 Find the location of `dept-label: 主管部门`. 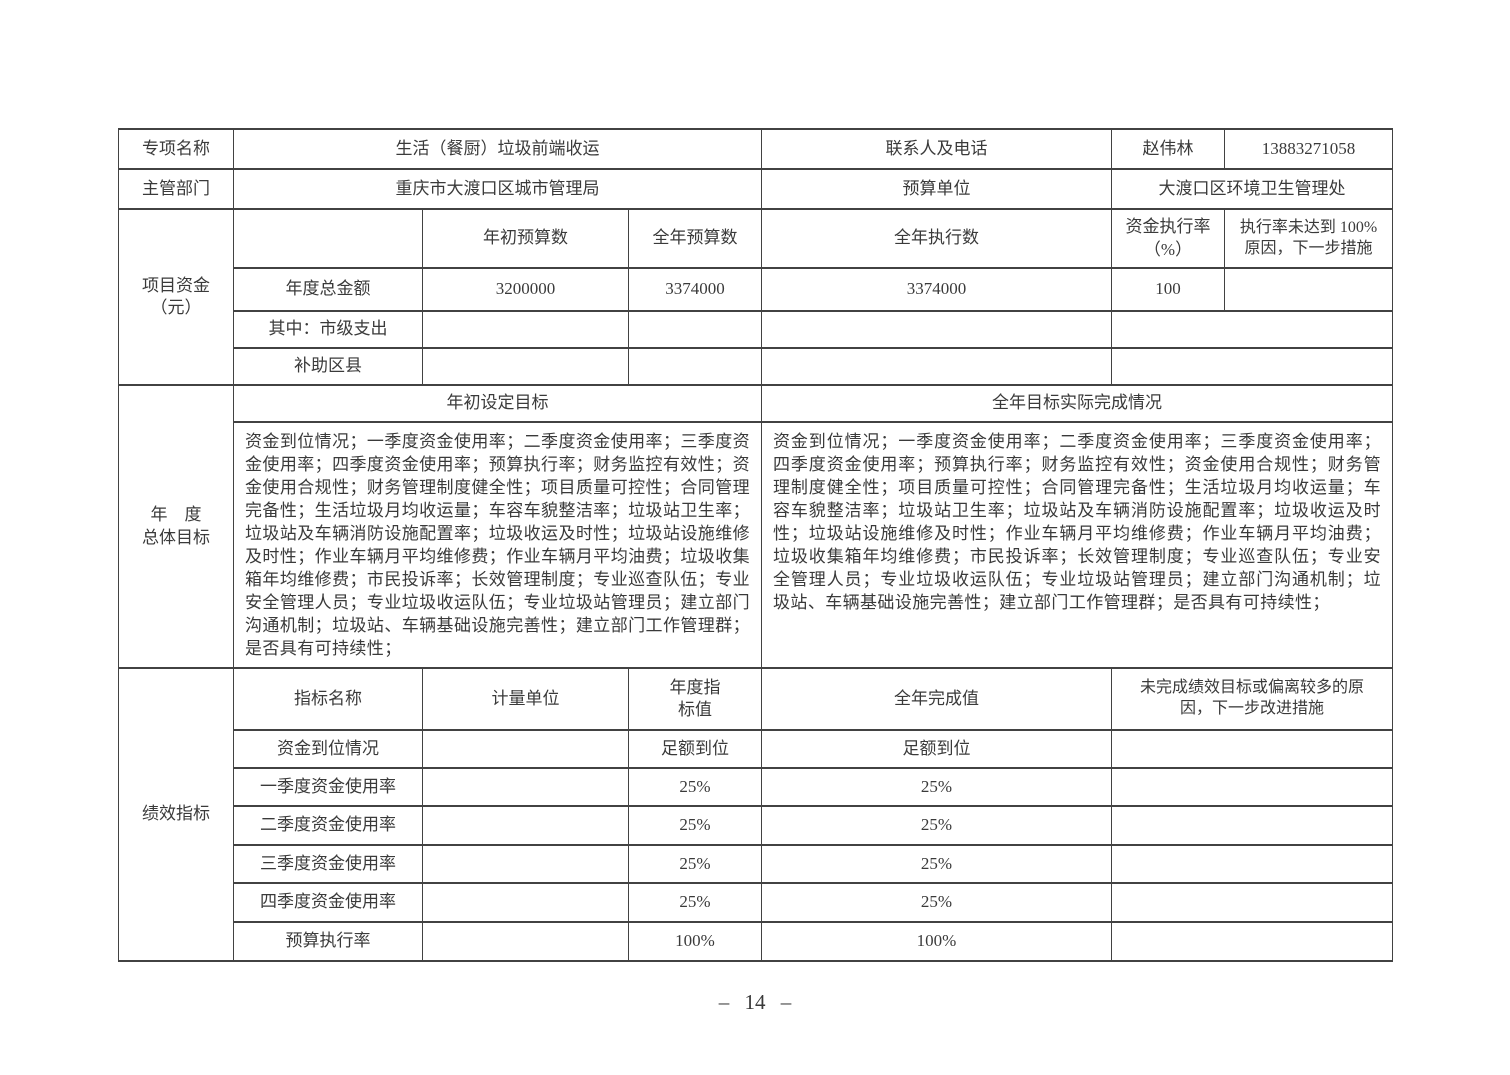

dept-label: 主管部门 is located at coordinates (176, 189).